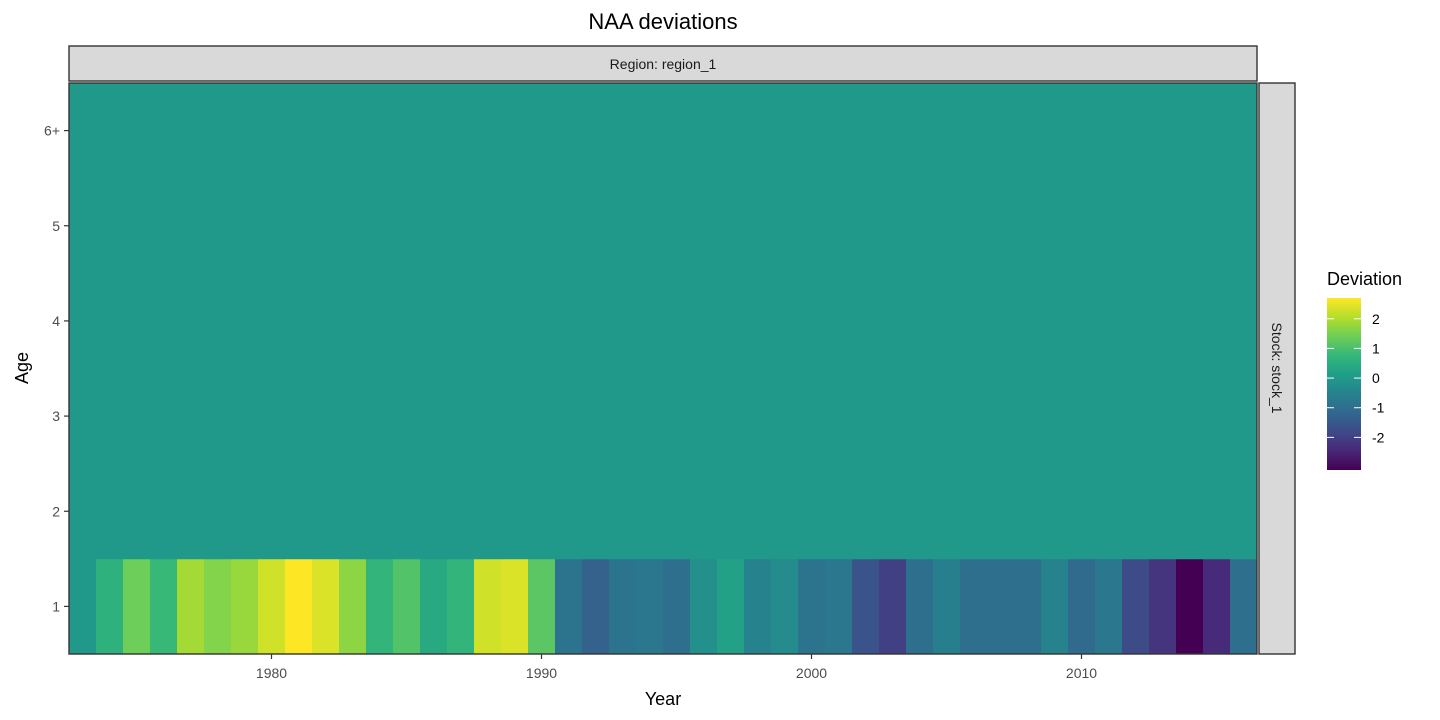 The height and width of the screenshot is (720, 1440). Describe the element at coordinates (271, 673) in the screenshot. I see `x-tick-label: 1980` at that location.